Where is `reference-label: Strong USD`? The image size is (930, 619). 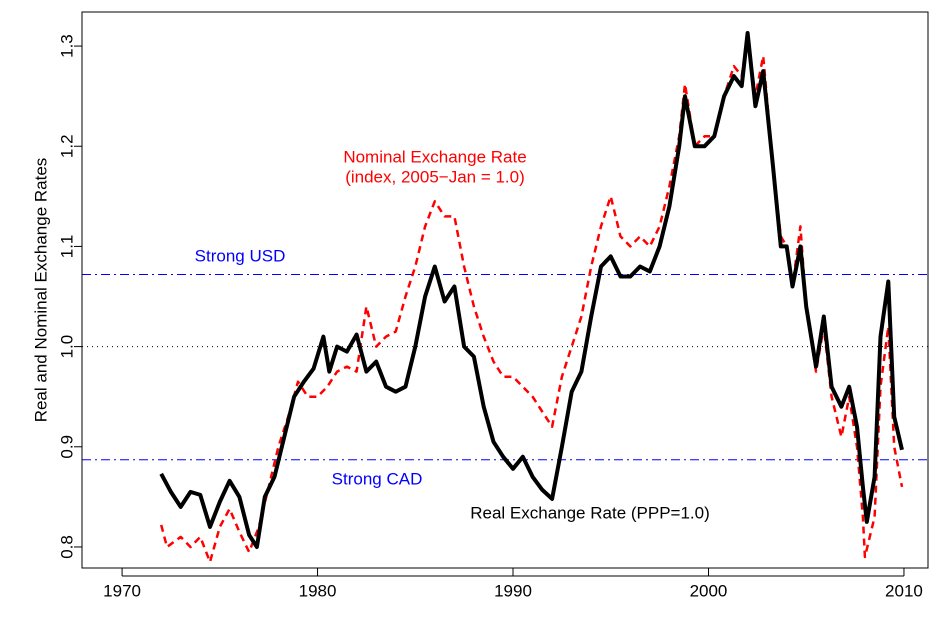
reference-label: Strong USD is located at coordinates (240, 255).